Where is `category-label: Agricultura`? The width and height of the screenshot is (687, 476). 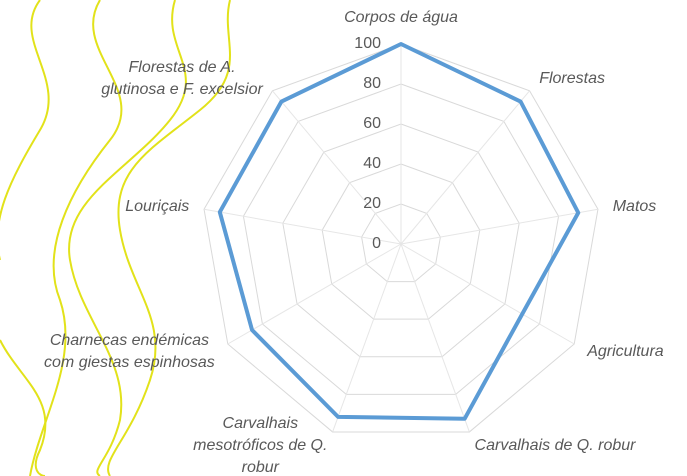
category-label: Agricultura is located at coordinates (625, 351).